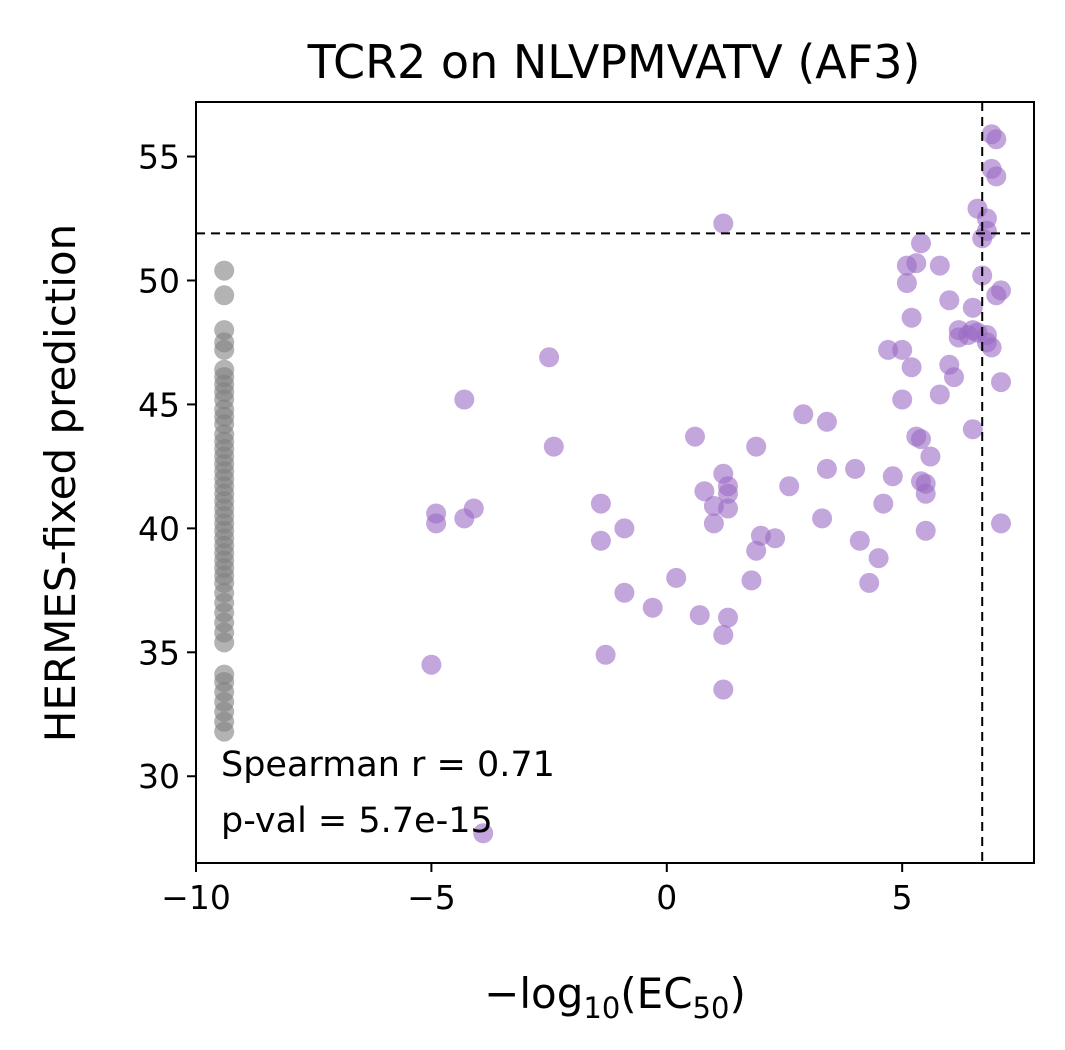  I want to click on y-axis-label: HERMES-fixed prediction, so click(60, 483).